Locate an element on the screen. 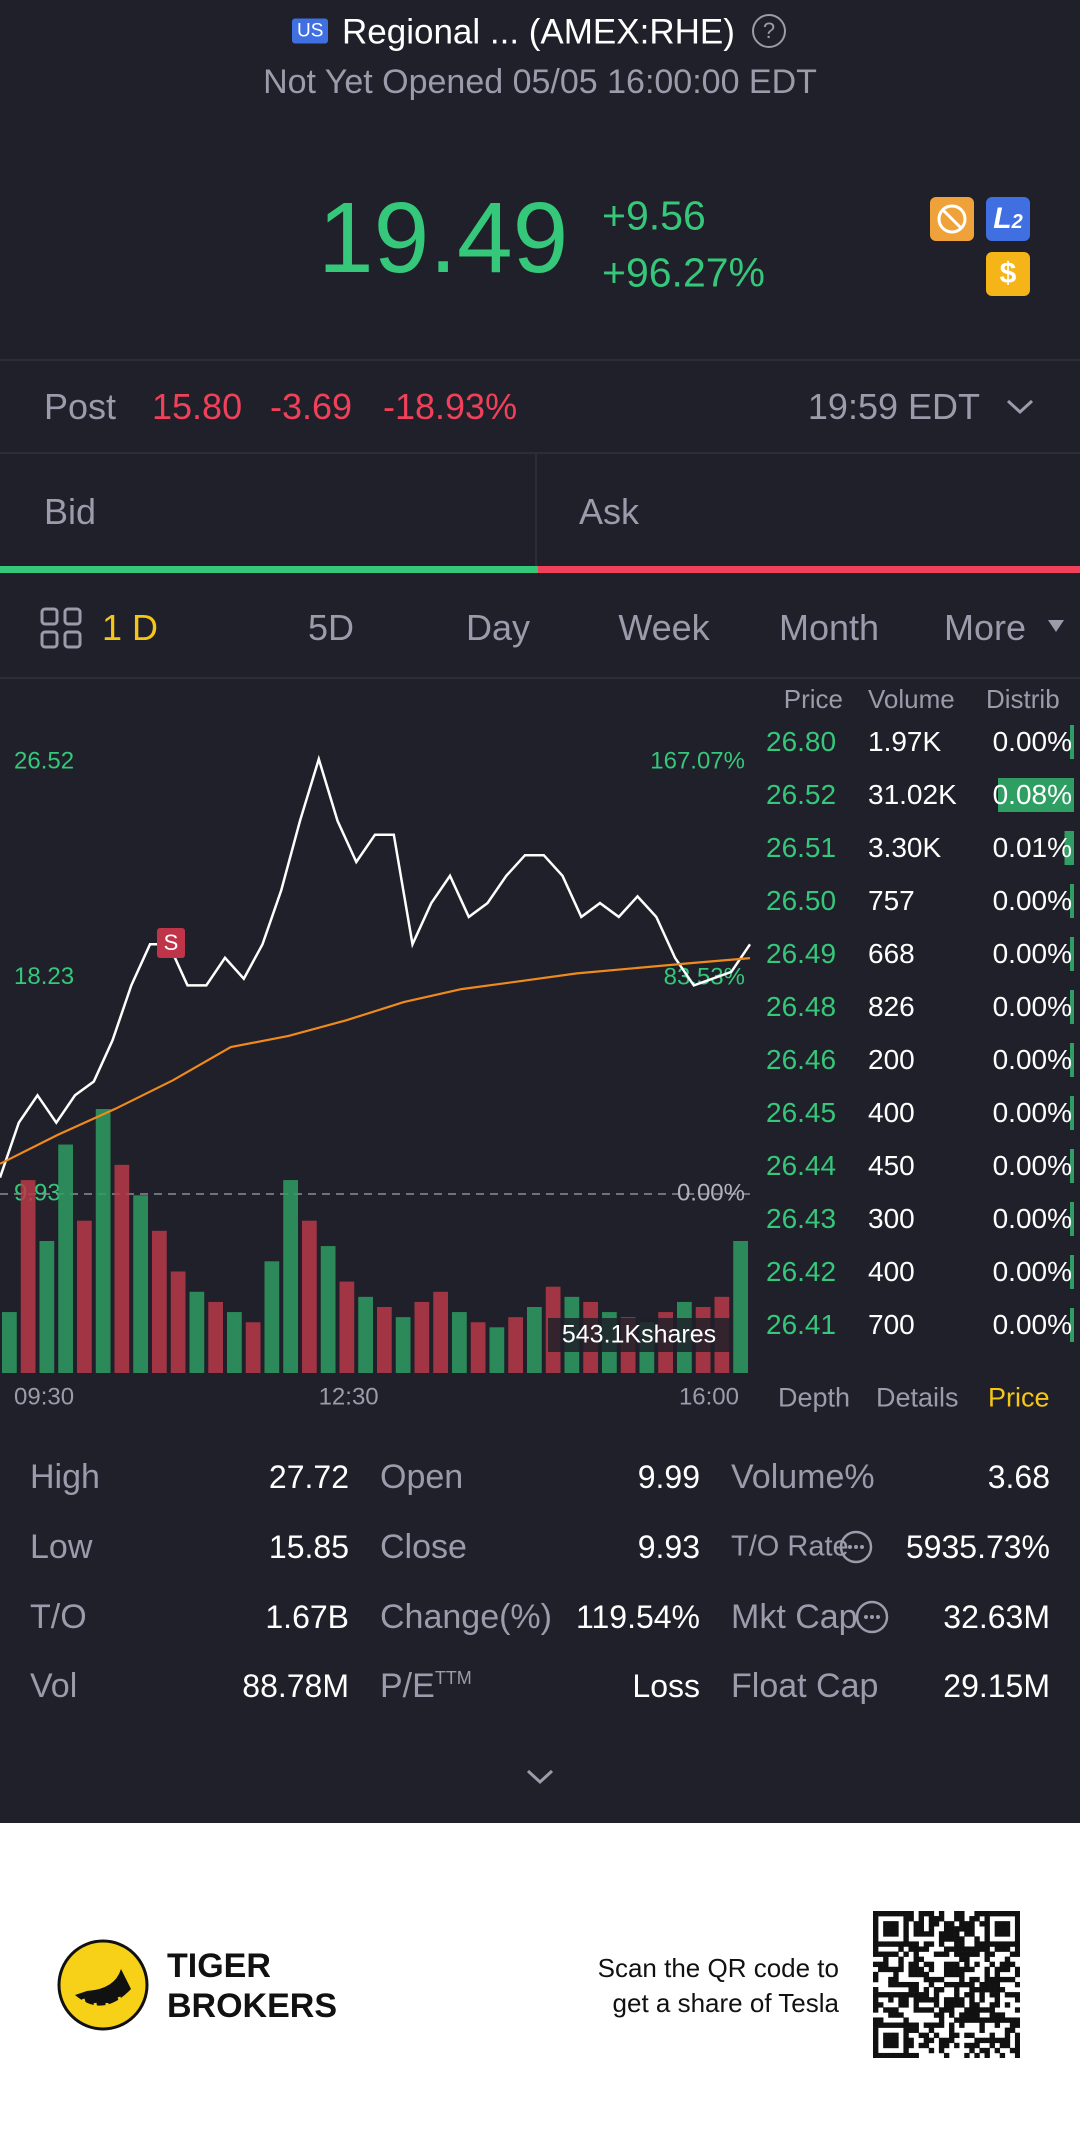  divider is located at coordinates (540, 360).